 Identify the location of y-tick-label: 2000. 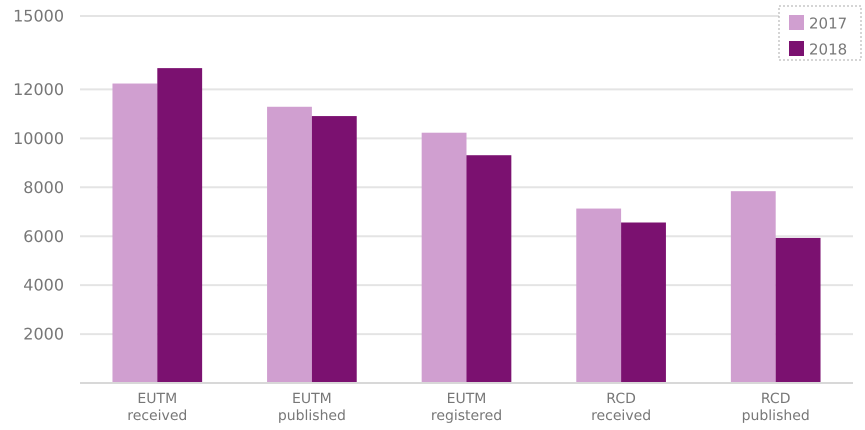
(43, 334).